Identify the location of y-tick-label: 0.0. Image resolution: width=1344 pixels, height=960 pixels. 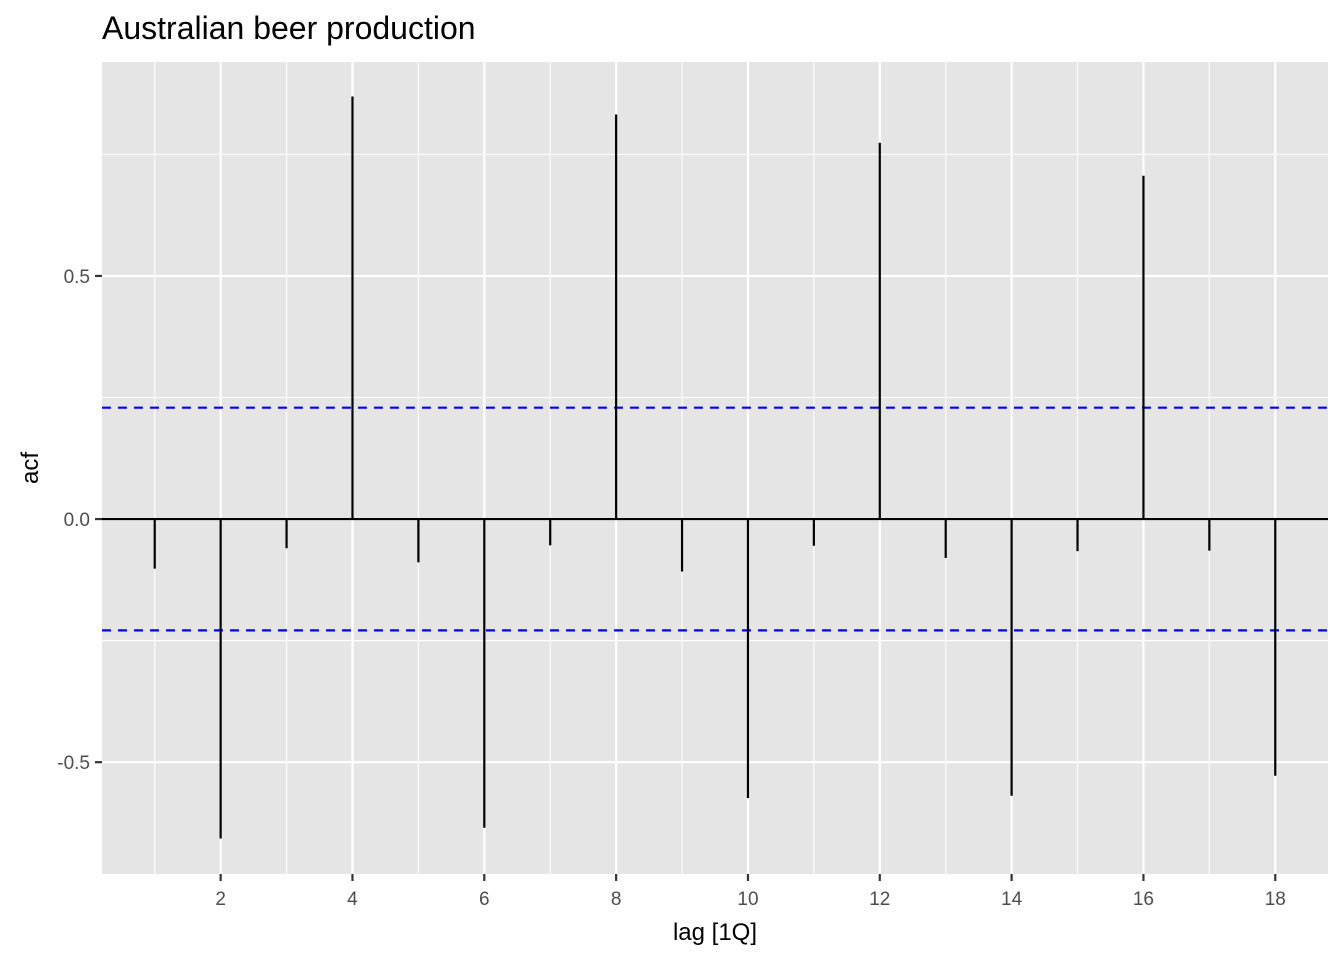
(77, 520).